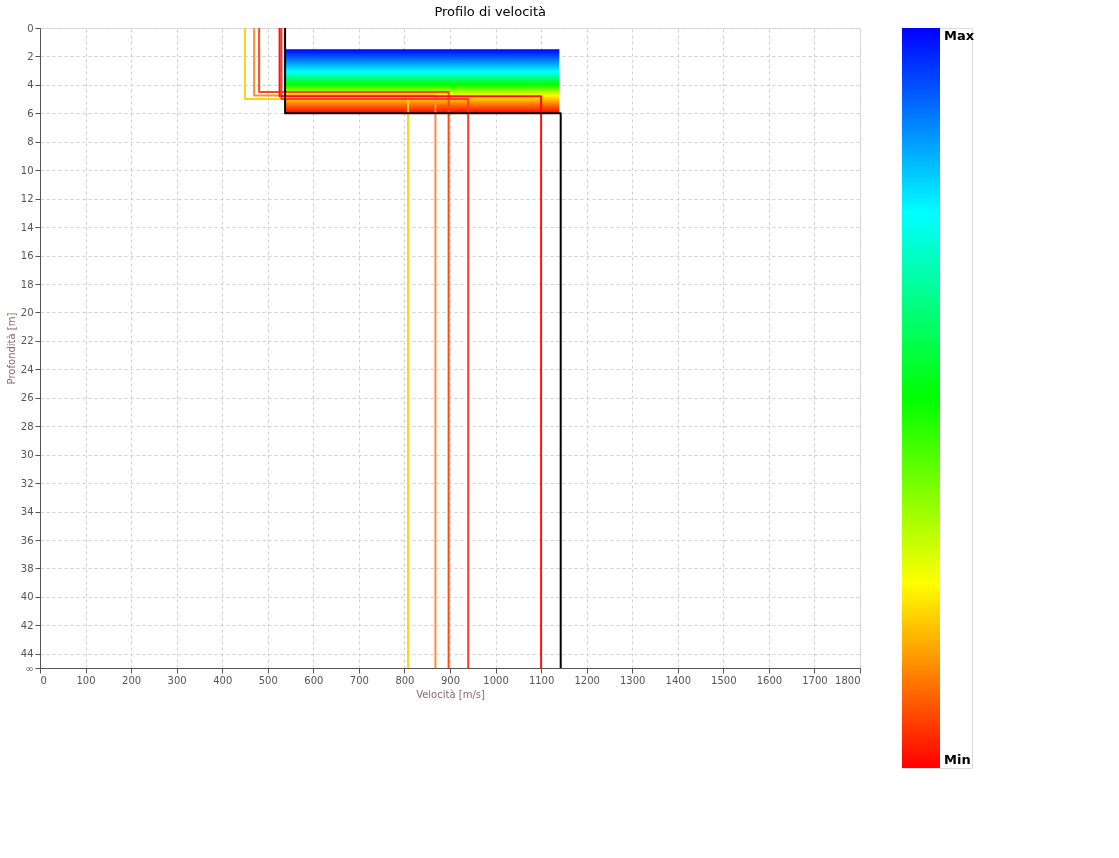 Image resolution: width=1119 pixels, height=858 pixels. I want to click on y-tick-label: 10, so click(27, 170).